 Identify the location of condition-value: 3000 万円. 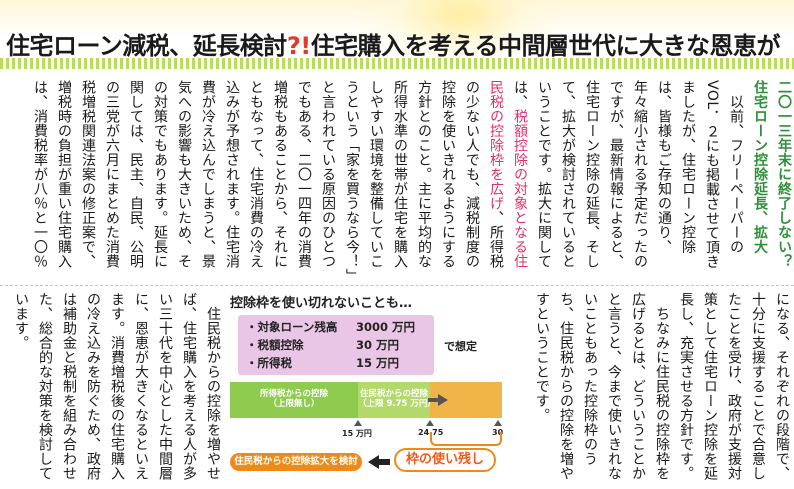
(386, 327).